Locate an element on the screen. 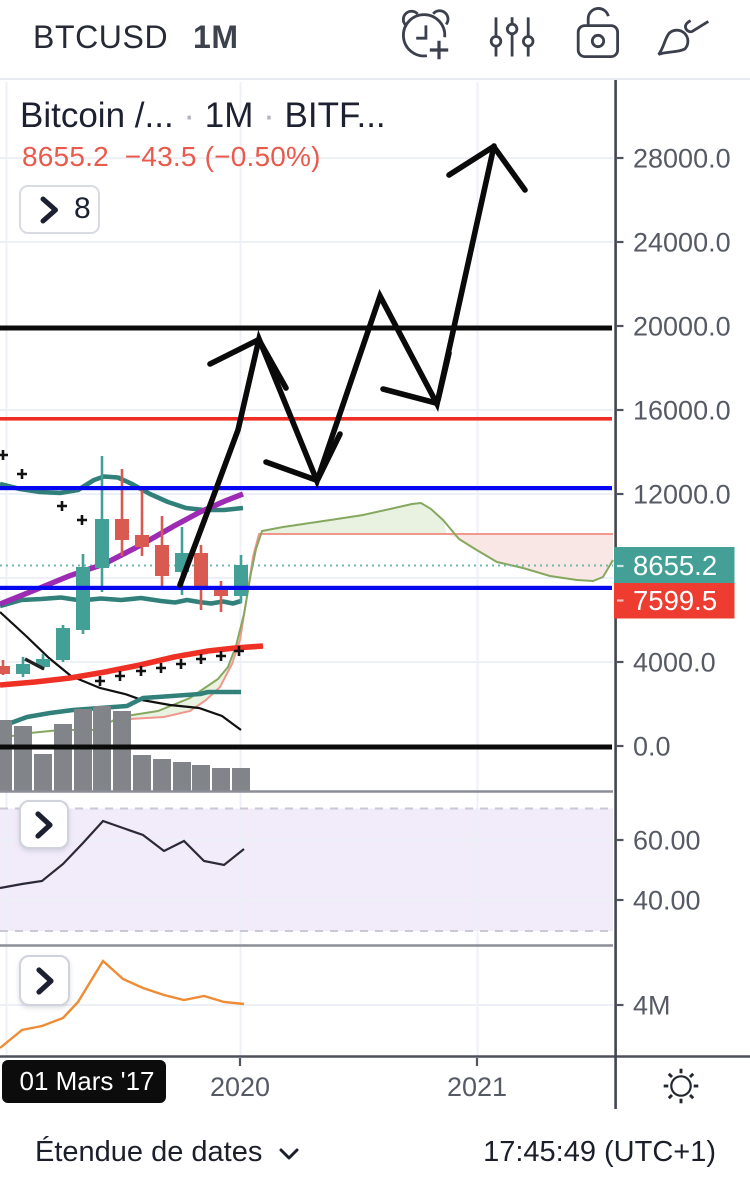  svg-text: 60.00 is located at coordinates (667, 841).